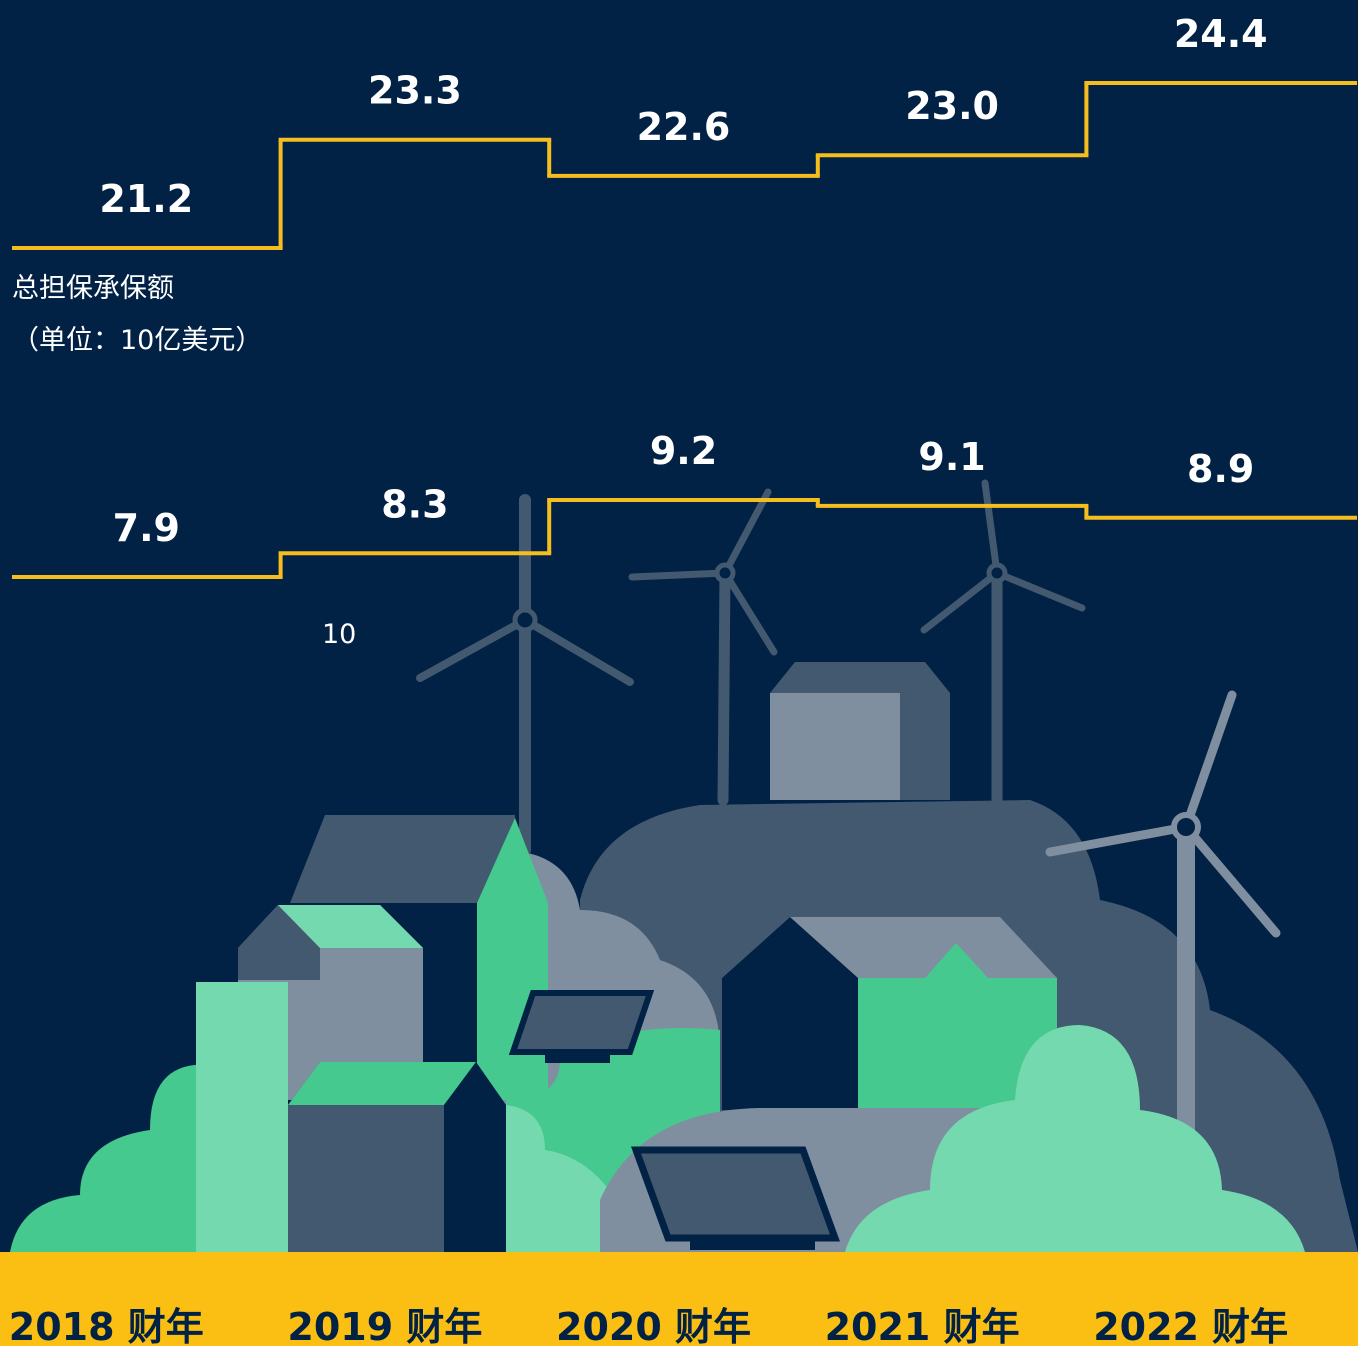 The height and width of the screenshot is (1346, 1358). What do you see at coordinates (414, 504) in the screenshot?
I see `value-label: 8.3` at bounding box center [414, 504].